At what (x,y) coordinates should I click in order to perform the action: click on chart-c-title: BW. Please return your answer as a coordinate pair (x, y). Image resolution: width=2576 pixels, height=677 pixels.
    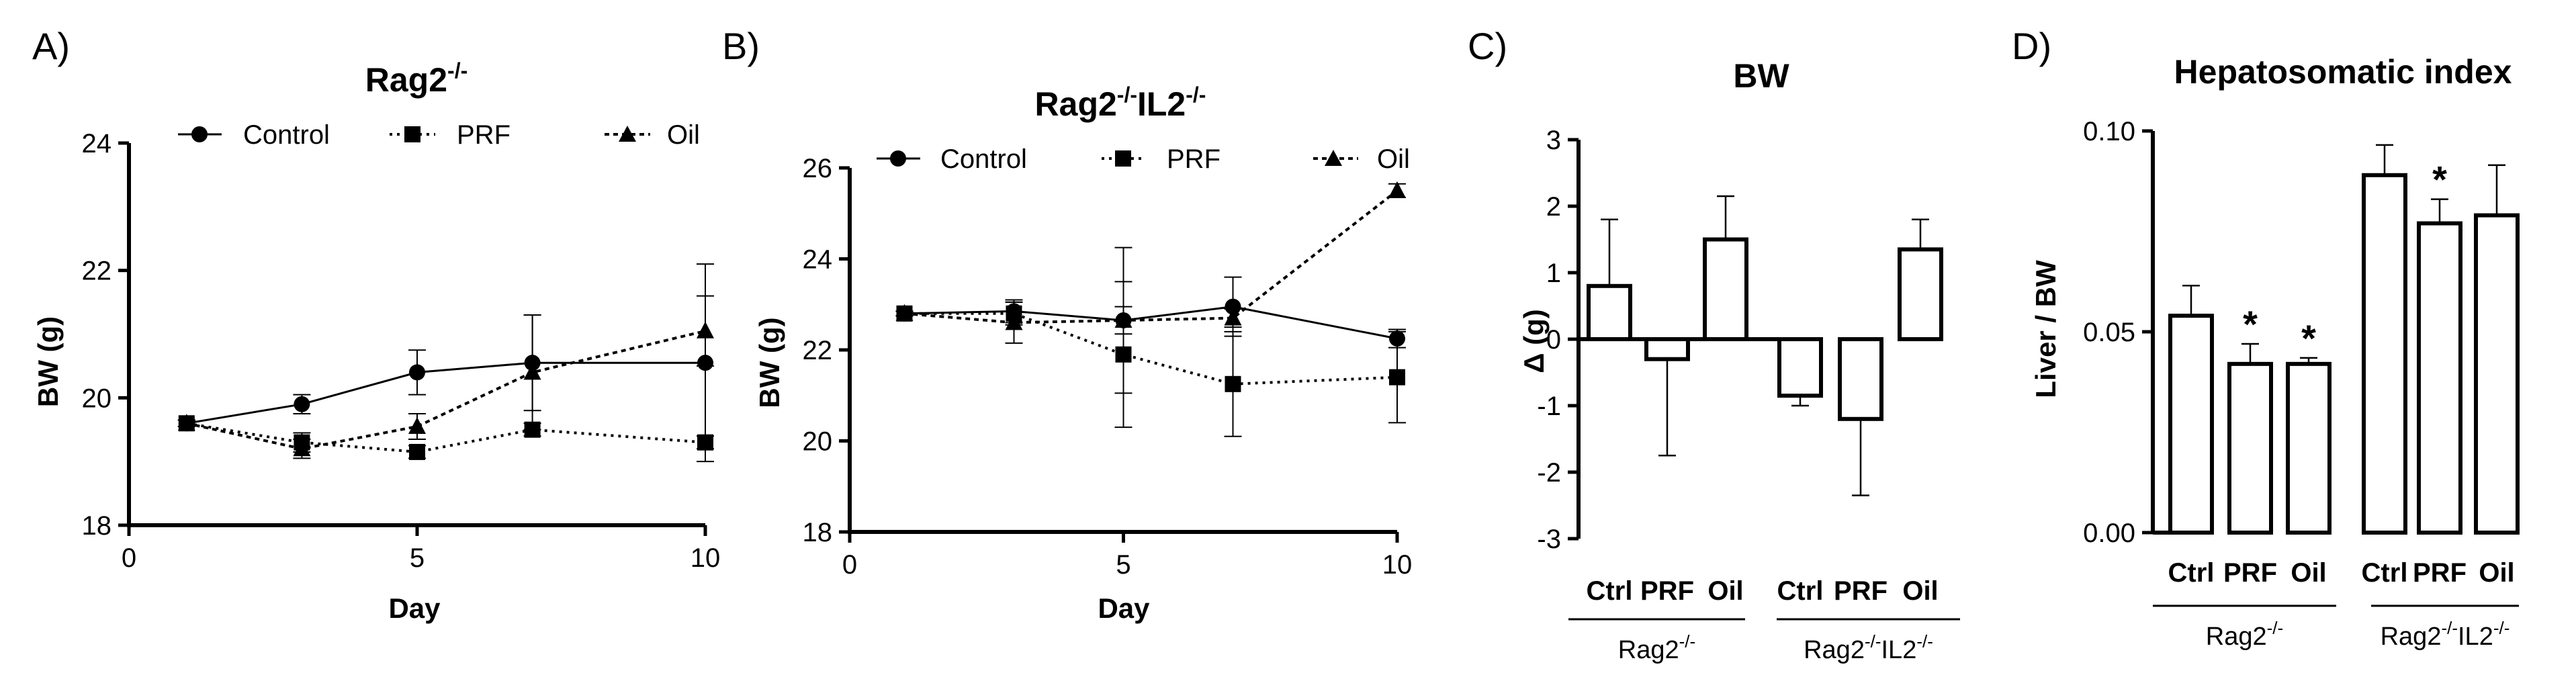
    Looking at the image, I should click on (1761, 76).